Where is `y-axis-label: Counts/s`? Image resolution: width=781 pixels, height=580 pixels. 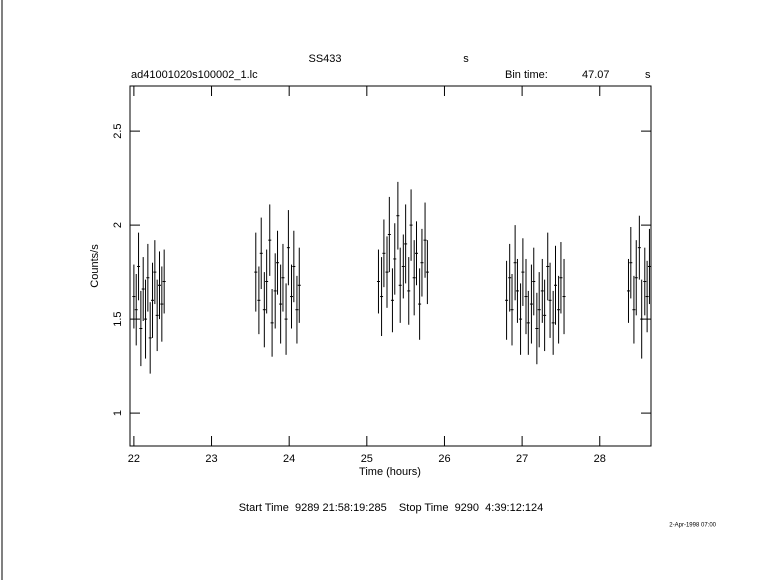 y-axis-label: Counts/s is located at coordinates (95, 266).